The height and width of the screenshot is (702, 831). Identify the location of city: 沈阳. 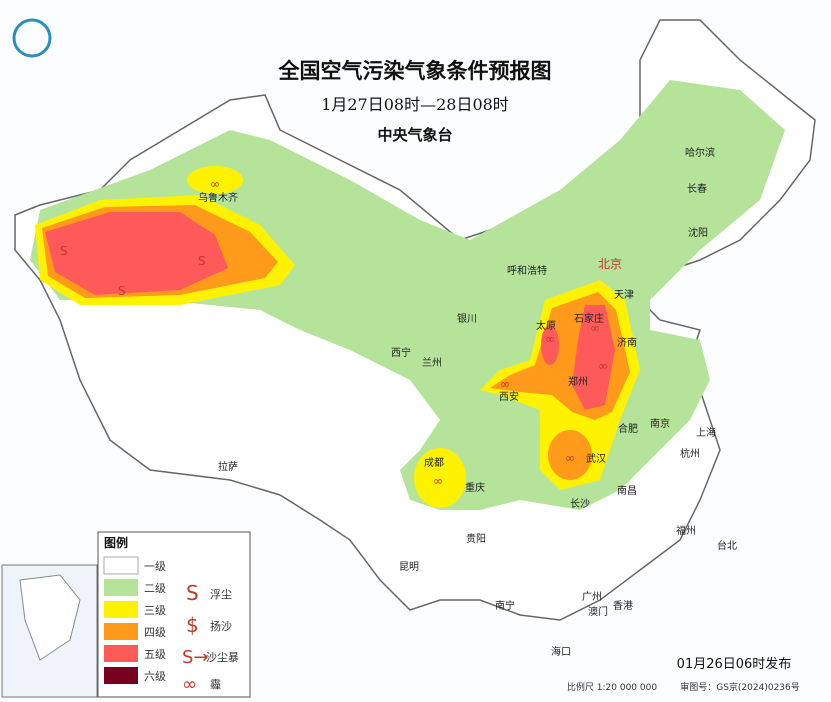
(698, 232).